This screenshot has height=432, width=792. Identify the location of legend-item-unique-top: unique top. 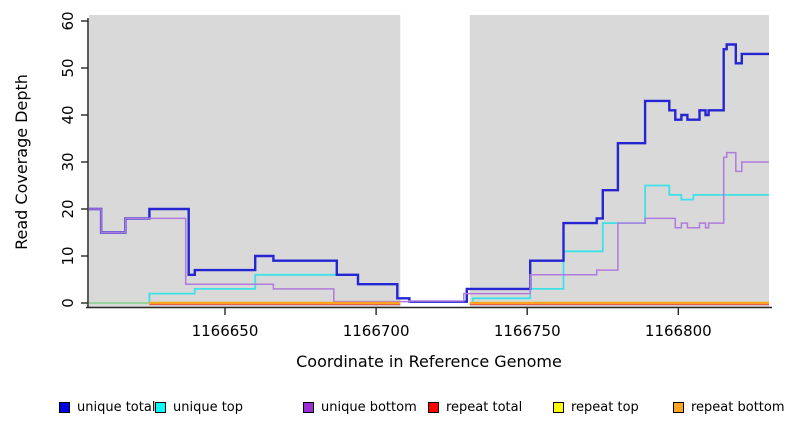
(199, 407).